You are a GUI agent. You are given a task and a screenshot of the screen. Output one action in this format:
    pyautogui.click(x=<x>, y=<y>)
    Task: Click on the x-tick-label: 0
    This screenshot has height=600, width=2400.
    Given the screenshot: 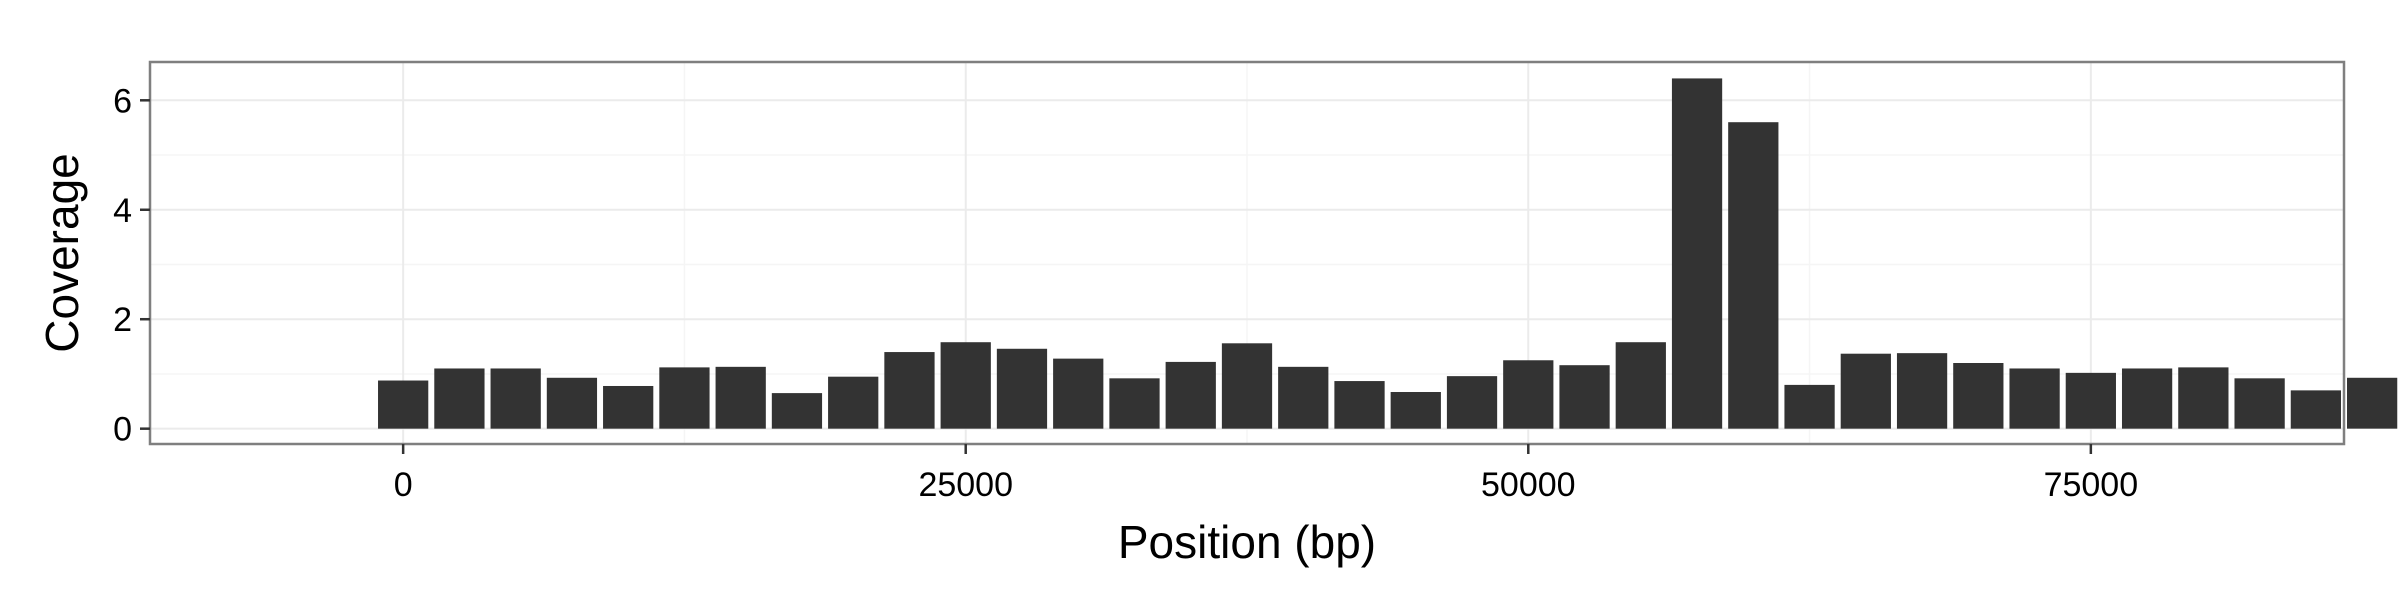 What is the action you would take?
    pyautogui.click(x=403, y=485)
    